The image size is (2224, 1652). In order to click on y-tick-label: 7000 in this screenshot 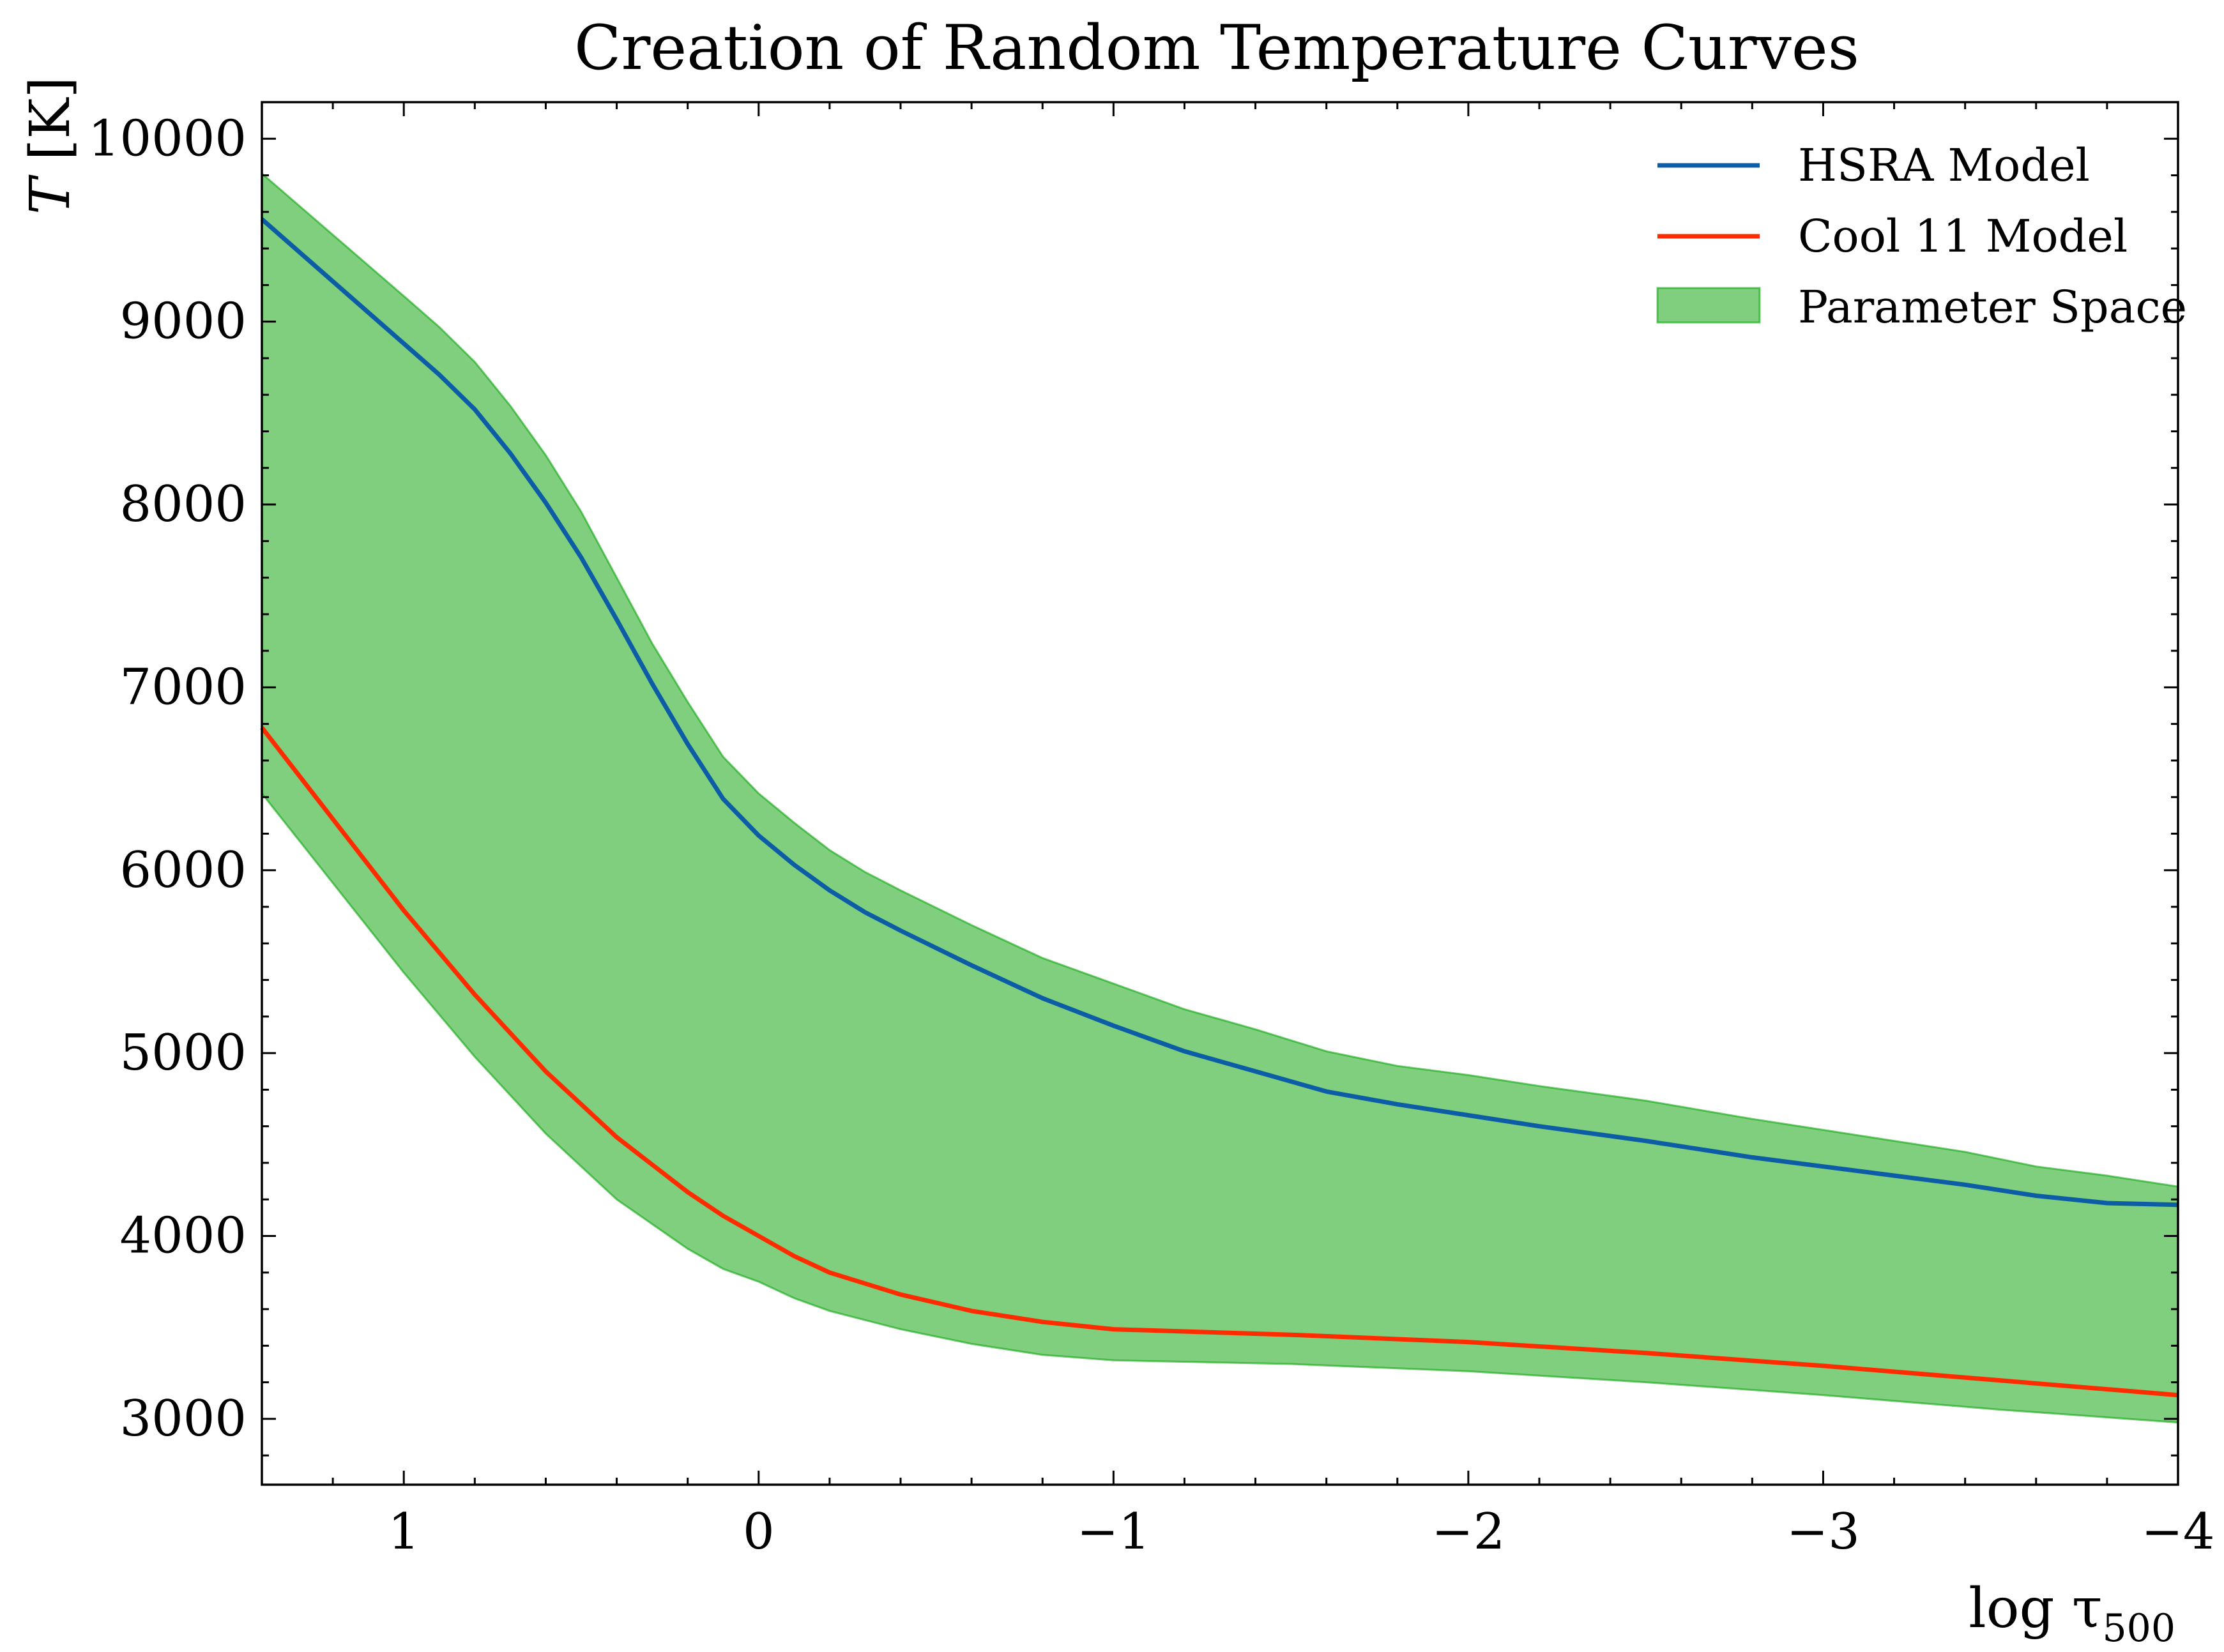, I will do `click(183, 687)`.